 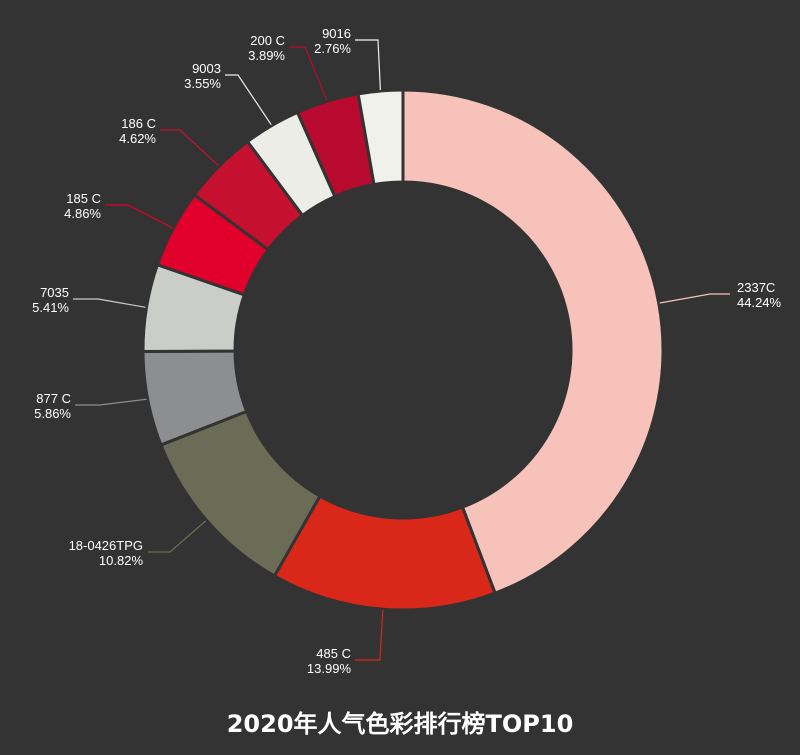 I want to click on slice-percent-label: 5.86%, so click(x=52, y=413).